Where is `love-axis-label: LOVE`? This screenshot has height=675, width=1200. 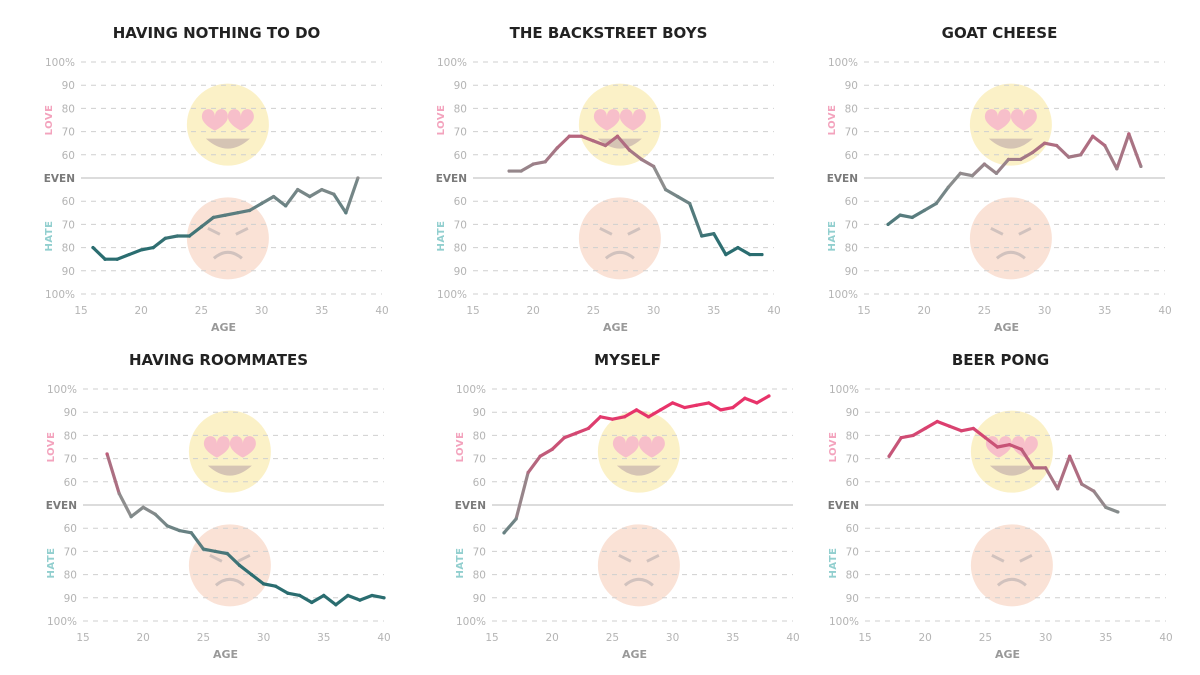
love-axis-label: LOVE is located at coordinates (833, 447).